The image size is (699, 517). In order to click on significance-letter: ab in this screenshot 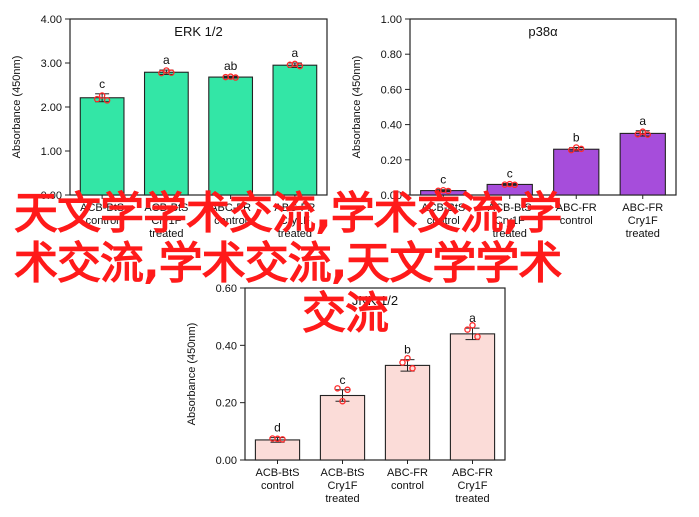, I will do `click(231, 66)`.